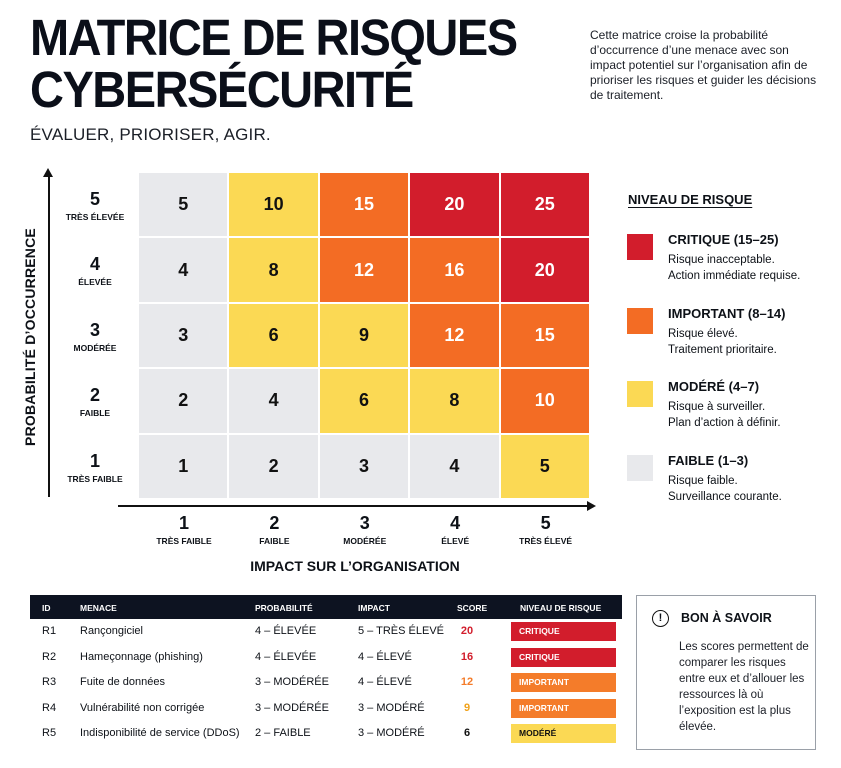 Image resolution: width=841 pixels, height=768 pixels. I want to click on x-axis-label-number: 5, so click(545, 523).